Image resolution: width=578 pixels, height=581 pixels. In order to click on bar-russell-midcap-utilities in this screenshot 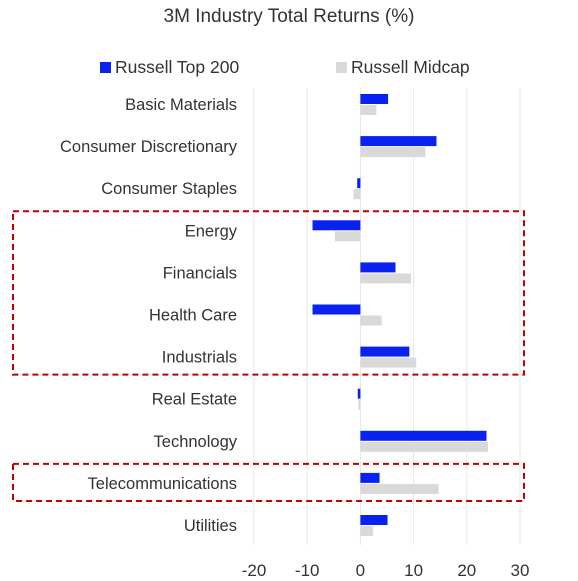, I will do `click(367, 531)`.